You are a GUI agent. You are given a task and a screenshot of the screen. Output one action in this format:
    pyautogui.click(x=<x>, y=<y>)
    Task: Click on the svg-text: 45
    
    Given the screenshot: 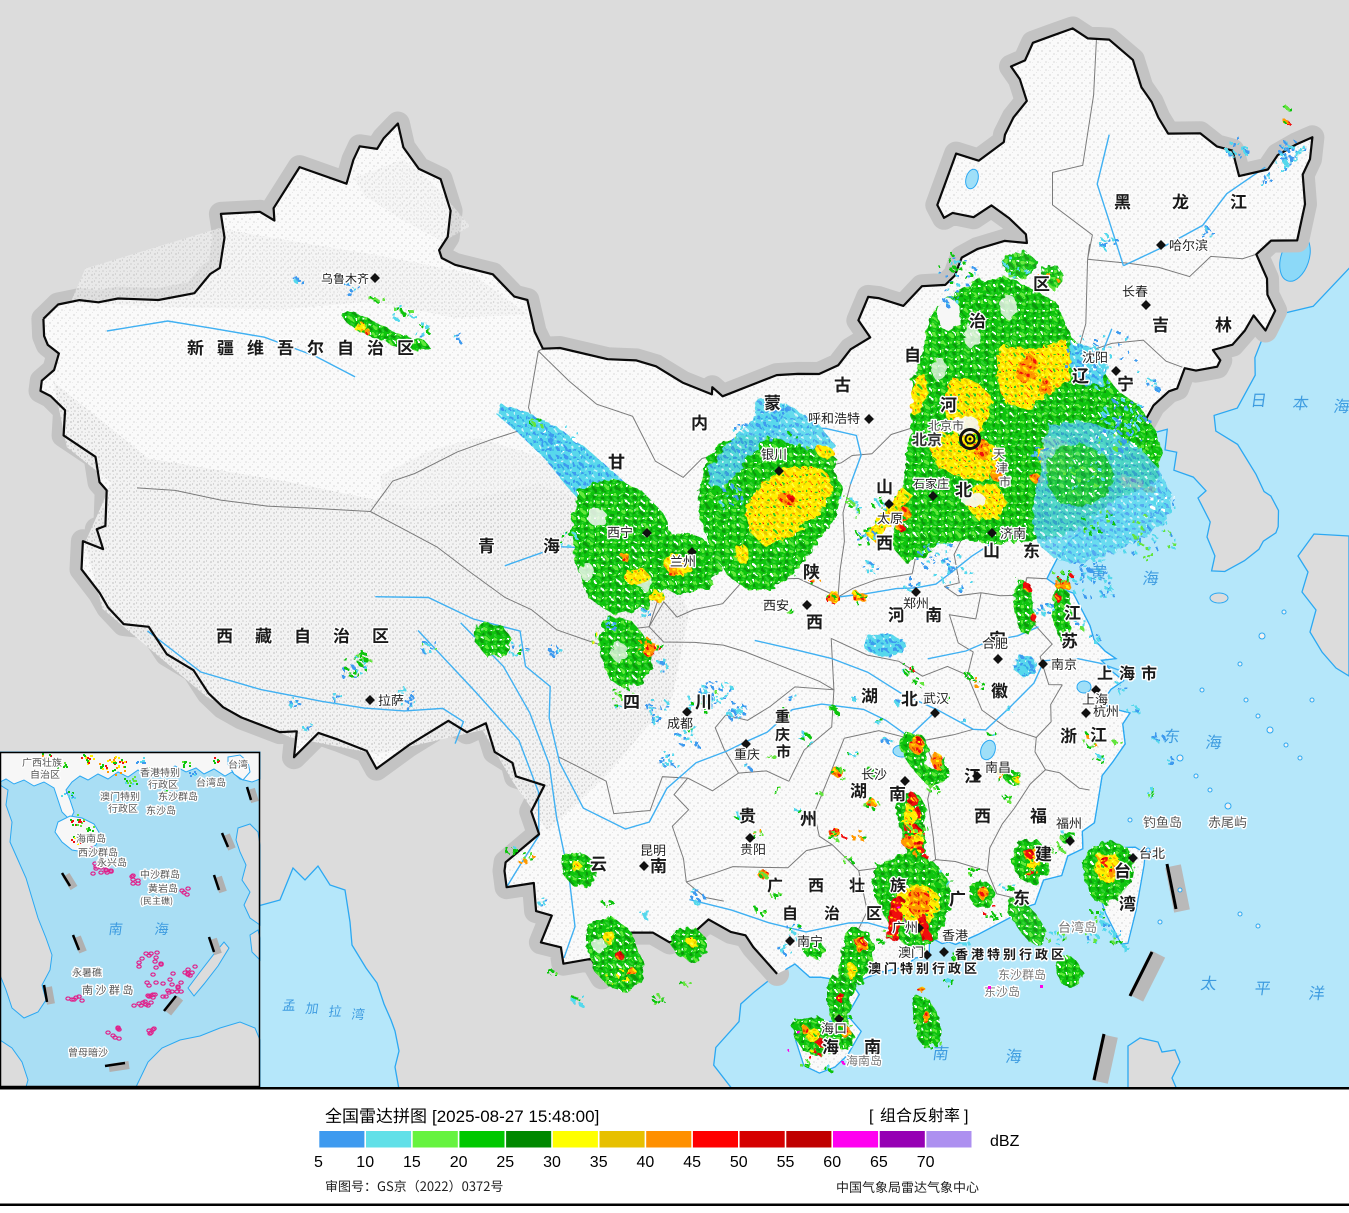 What is the action you would take?
    pyautogui.click(x=692, y=1162)
    